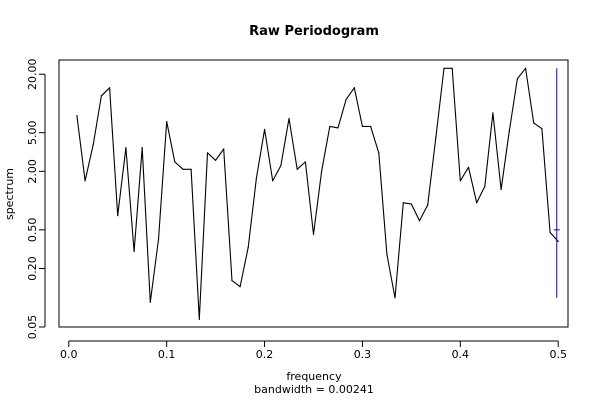 Image resolution: width=600 pixels, height=400 pixels. What do you see at coordinates (314, 389) in the screenshot?
I see `x-axis-sublabel: bandwidth = 0.00241` at bounding box center [314, 389].